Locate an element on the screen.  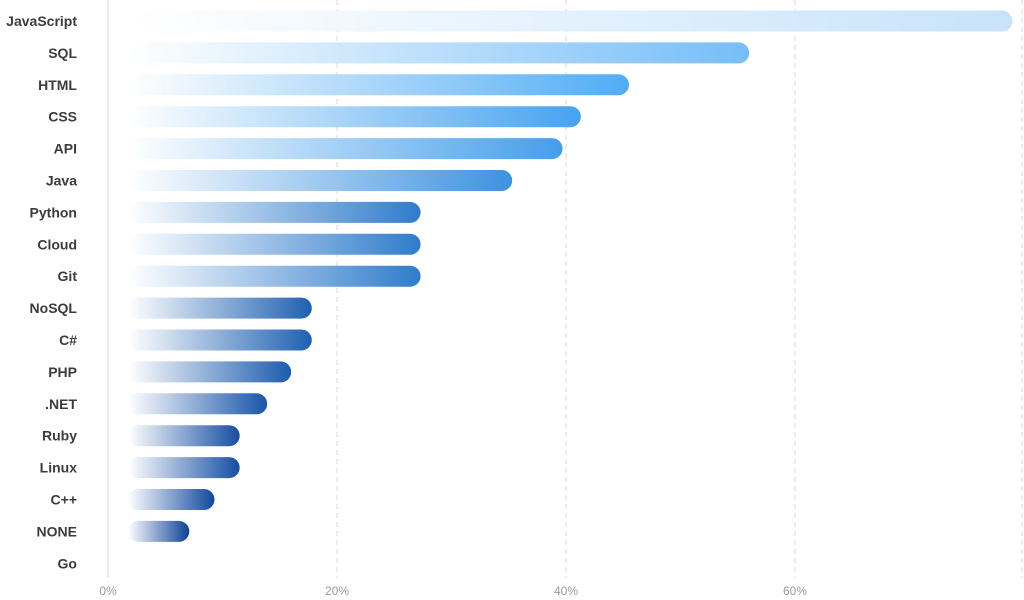
category-label: NONE is located at coordinates (57, 531).